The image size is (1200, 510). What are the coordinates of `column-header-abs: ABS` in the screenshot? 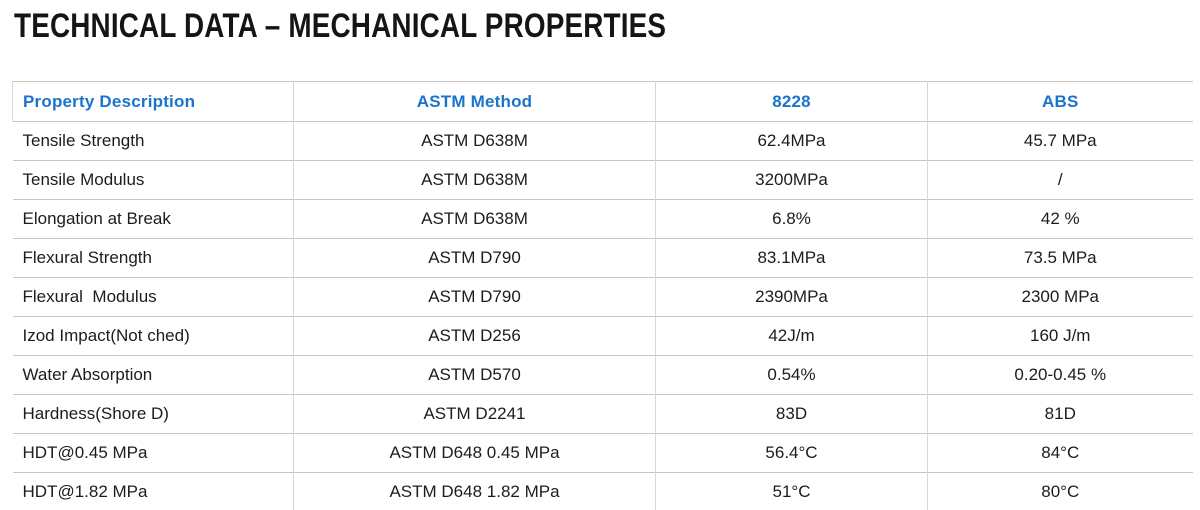 It's located at (1060, 101).